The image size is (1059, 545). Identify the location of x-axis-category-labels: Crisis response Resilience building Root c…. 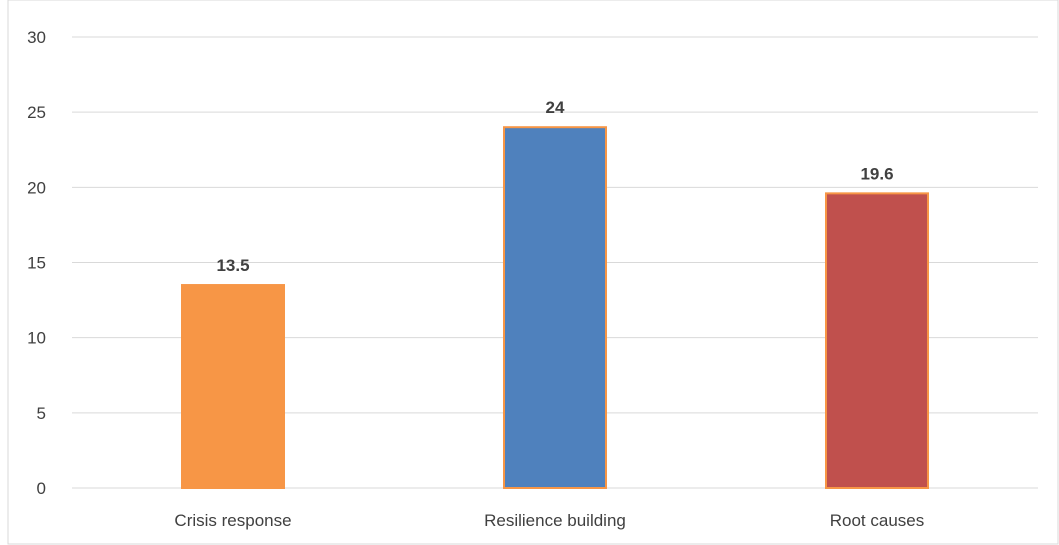
(549, 520).